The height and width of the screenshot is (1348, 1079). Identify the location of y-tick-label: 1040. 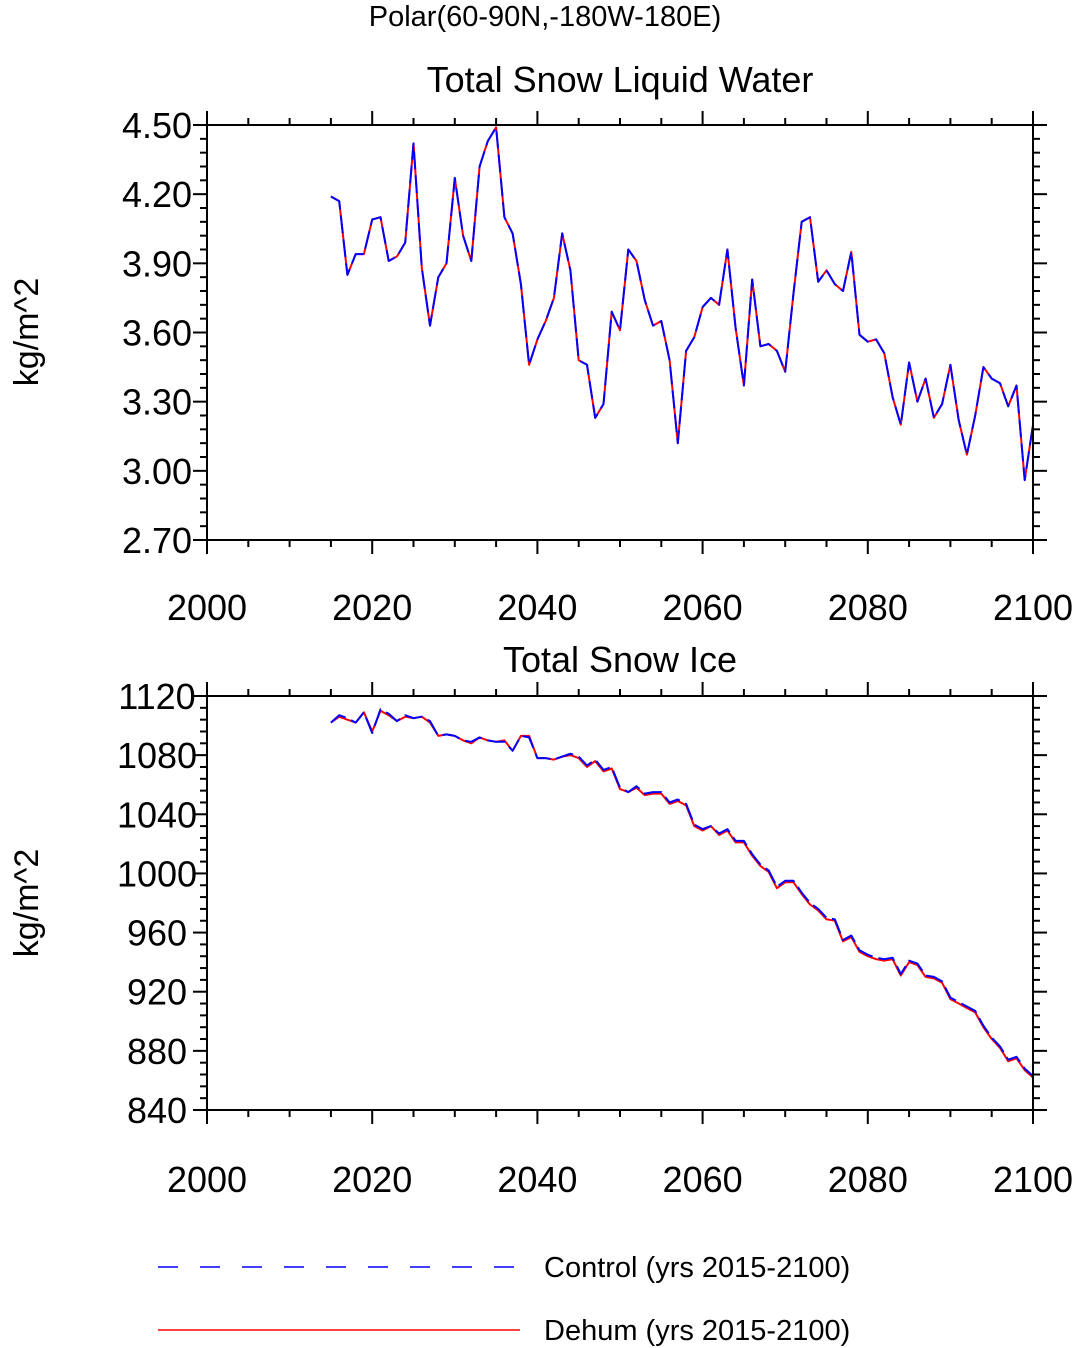
(157, 814).